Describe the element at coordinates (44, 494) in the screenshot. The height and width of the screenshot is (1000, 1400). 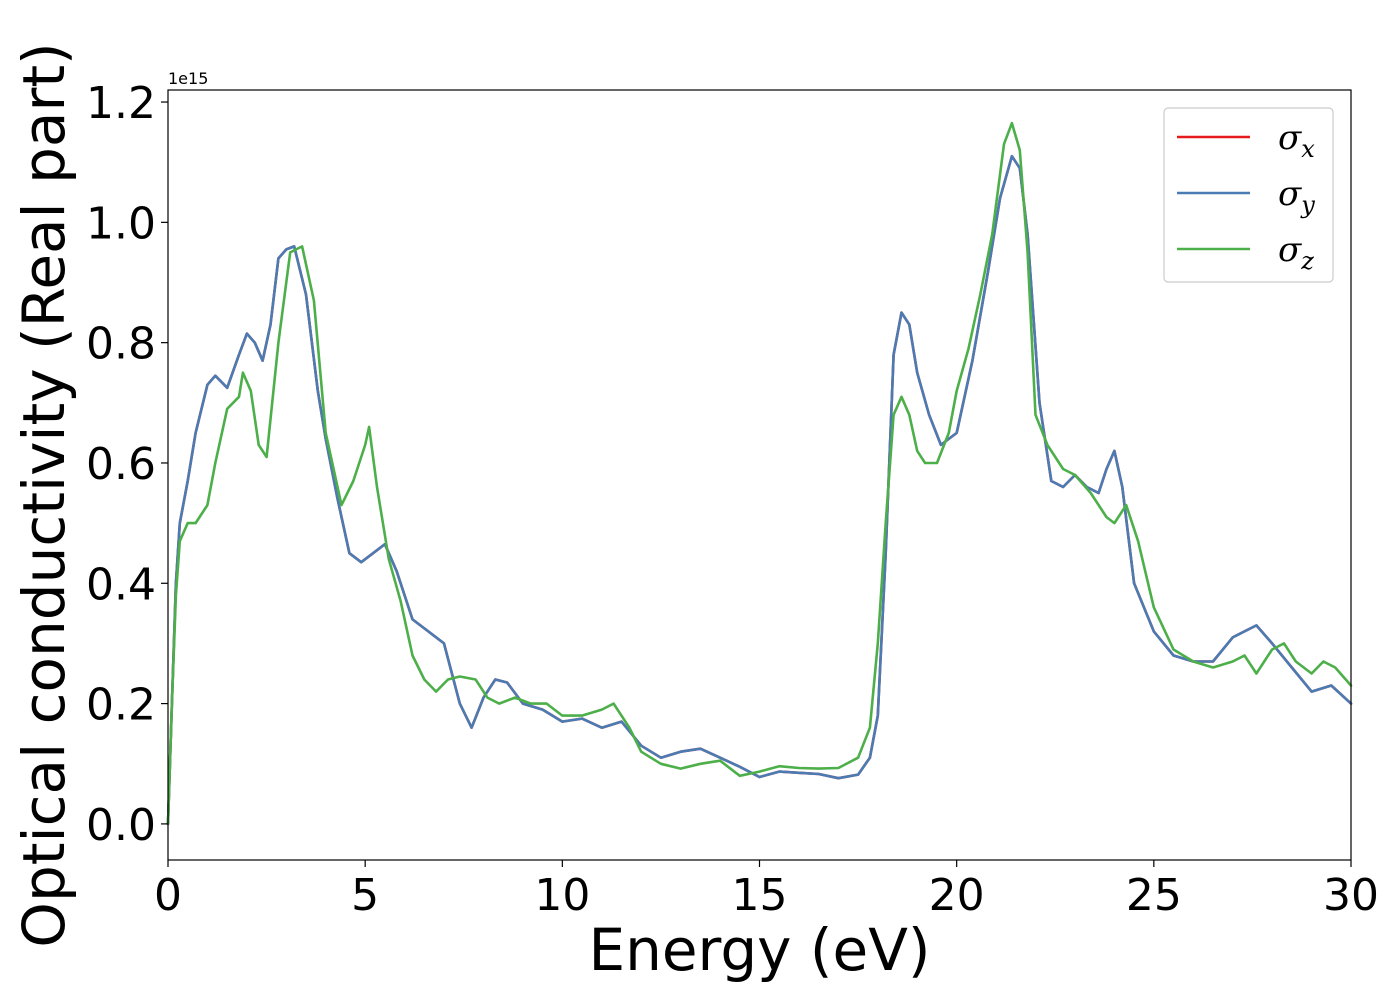
I see `y-axis-title: Optical conductivity (Real part)` at that location.